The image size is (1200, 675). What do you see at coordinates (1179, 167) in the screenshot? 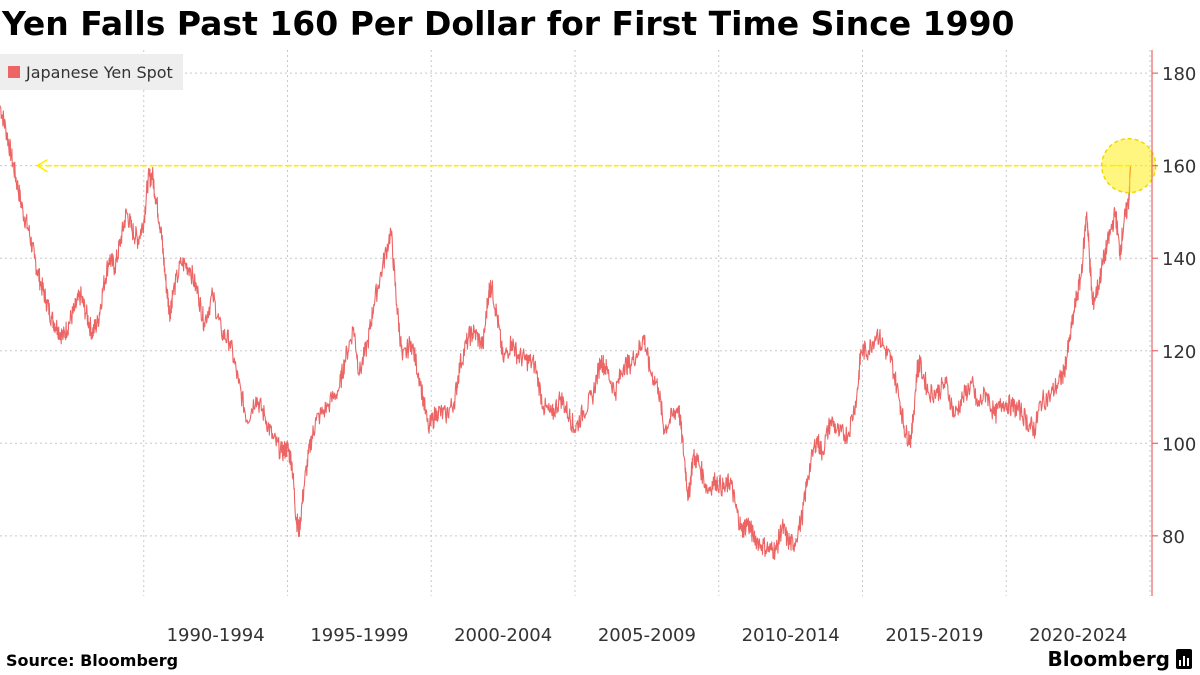
I see `y-tick-label: 160` at bounding box center [1179, 167].